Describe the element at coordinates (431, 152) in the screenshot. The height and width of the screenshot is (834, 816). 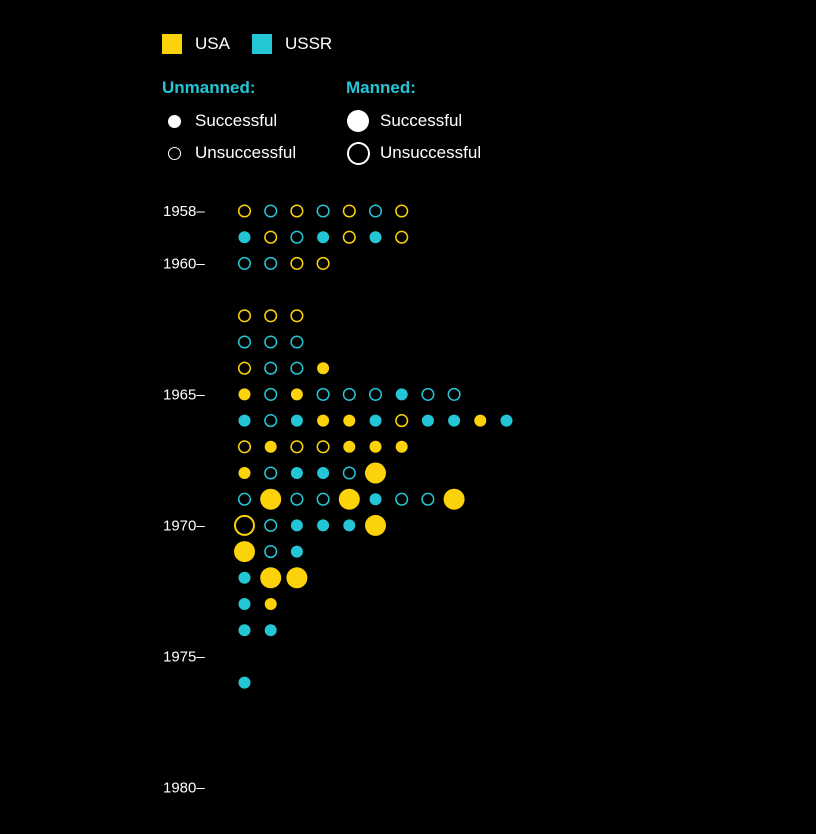
I see `manned-unsuccessful-label: Unsuccessful` at that location.